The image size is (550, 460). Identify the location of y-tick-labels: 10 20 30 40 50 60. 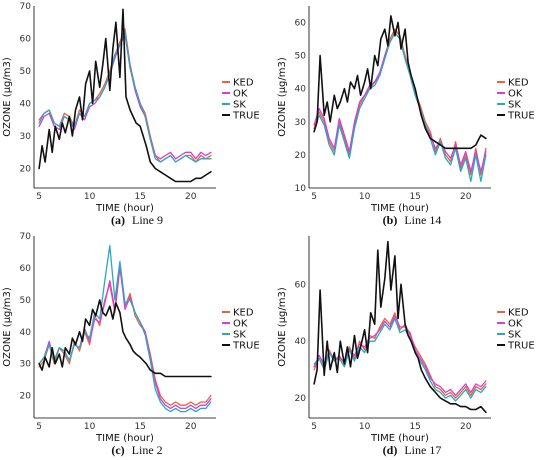
(301, 106).